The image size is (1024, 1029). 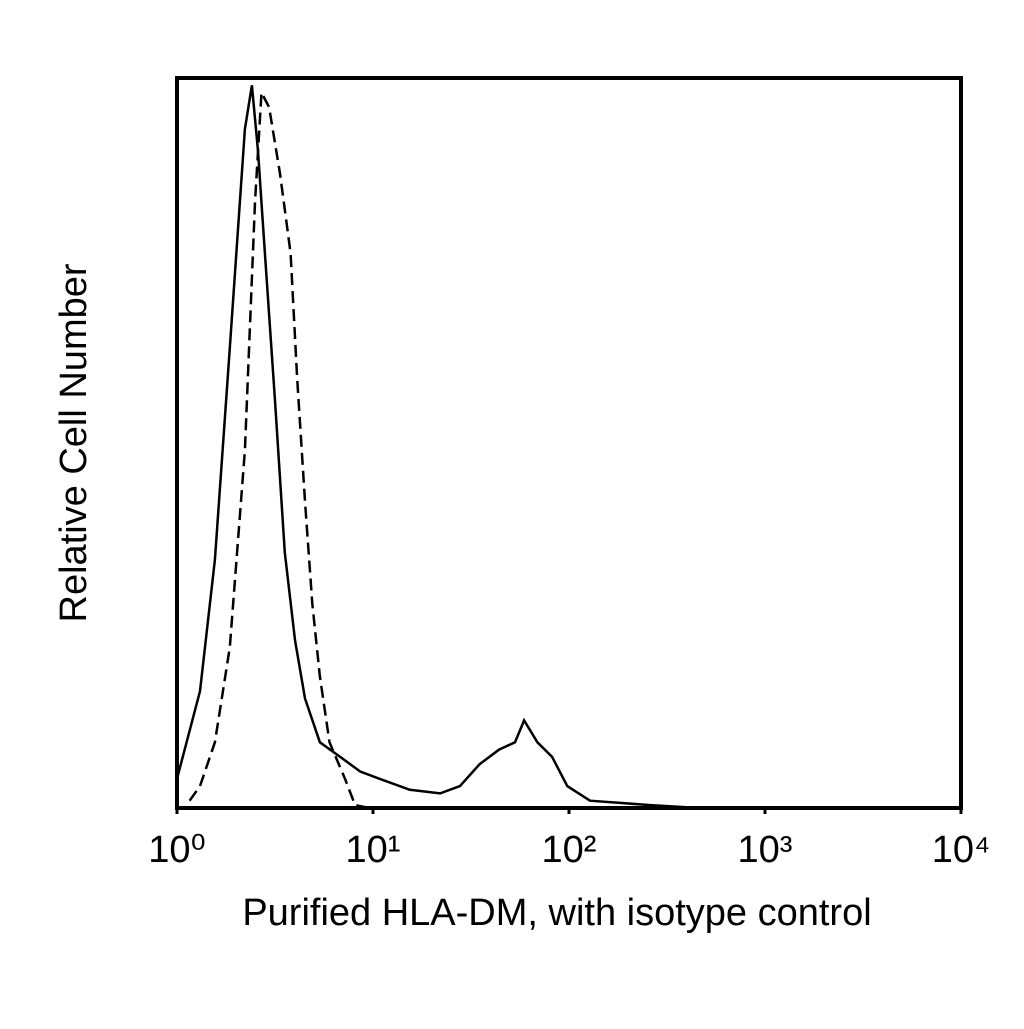 I want to click on x-tick-label: 10¹, so click(x=373, y=850).